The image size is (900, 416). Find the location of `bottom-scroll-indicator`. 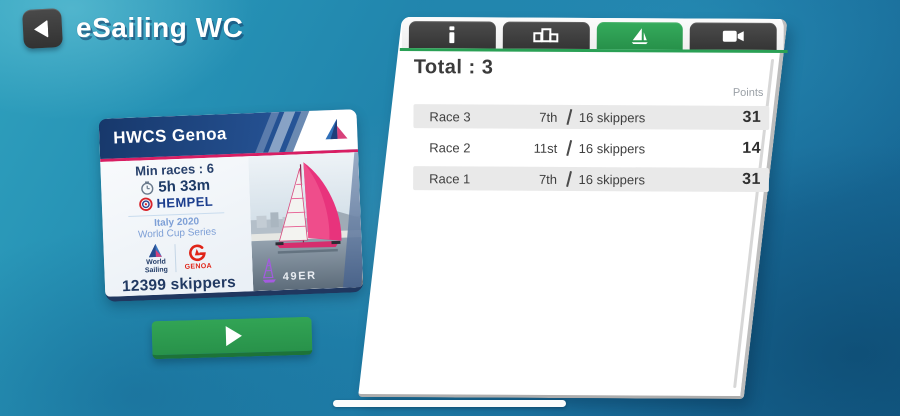

bottom-scroll-indicator is located at coordinates (449, 403).